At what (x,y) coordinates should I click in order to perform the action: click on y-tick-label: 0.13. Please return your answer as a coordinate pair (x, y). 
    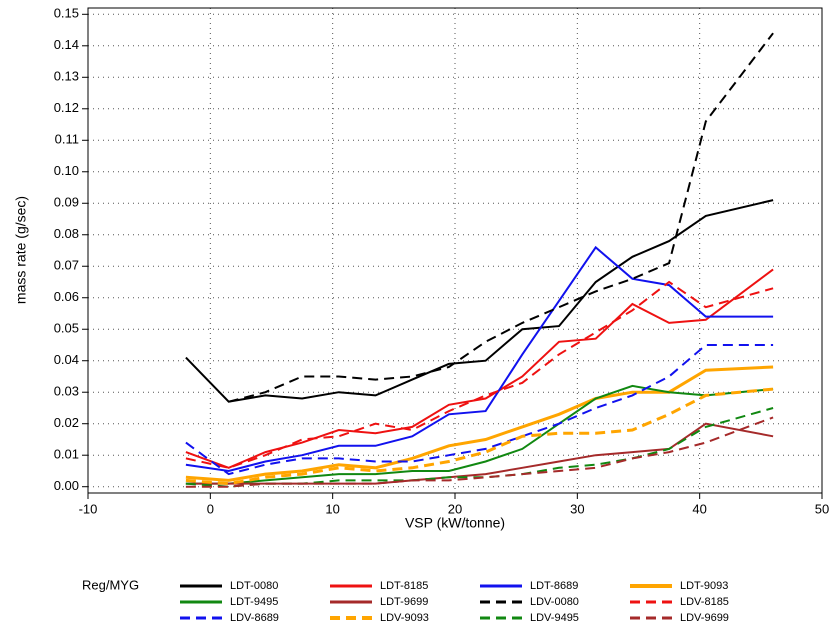
    Looking at the image, I should click on (66, 76).